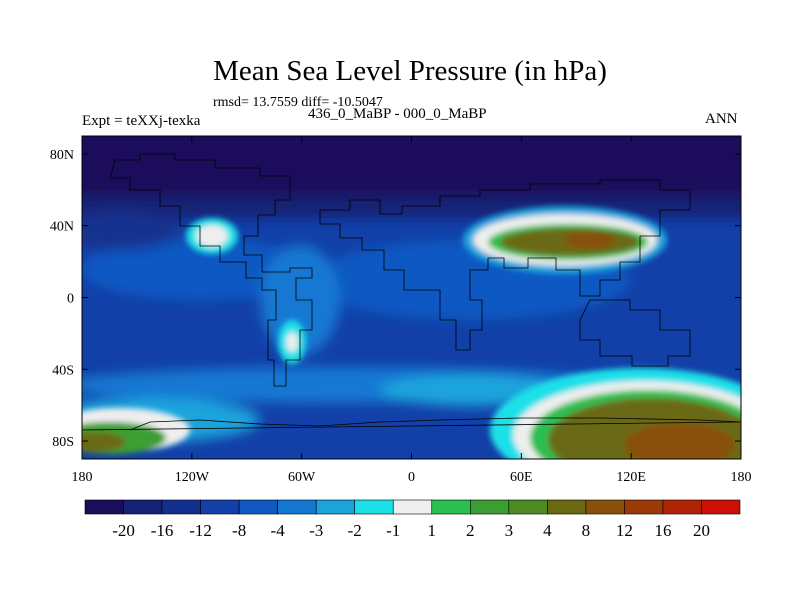  What do you see at coordinates (192, 477) in the screenshot?
I see `x-tick-label-1: 120W` at bounding box center [192, 477].